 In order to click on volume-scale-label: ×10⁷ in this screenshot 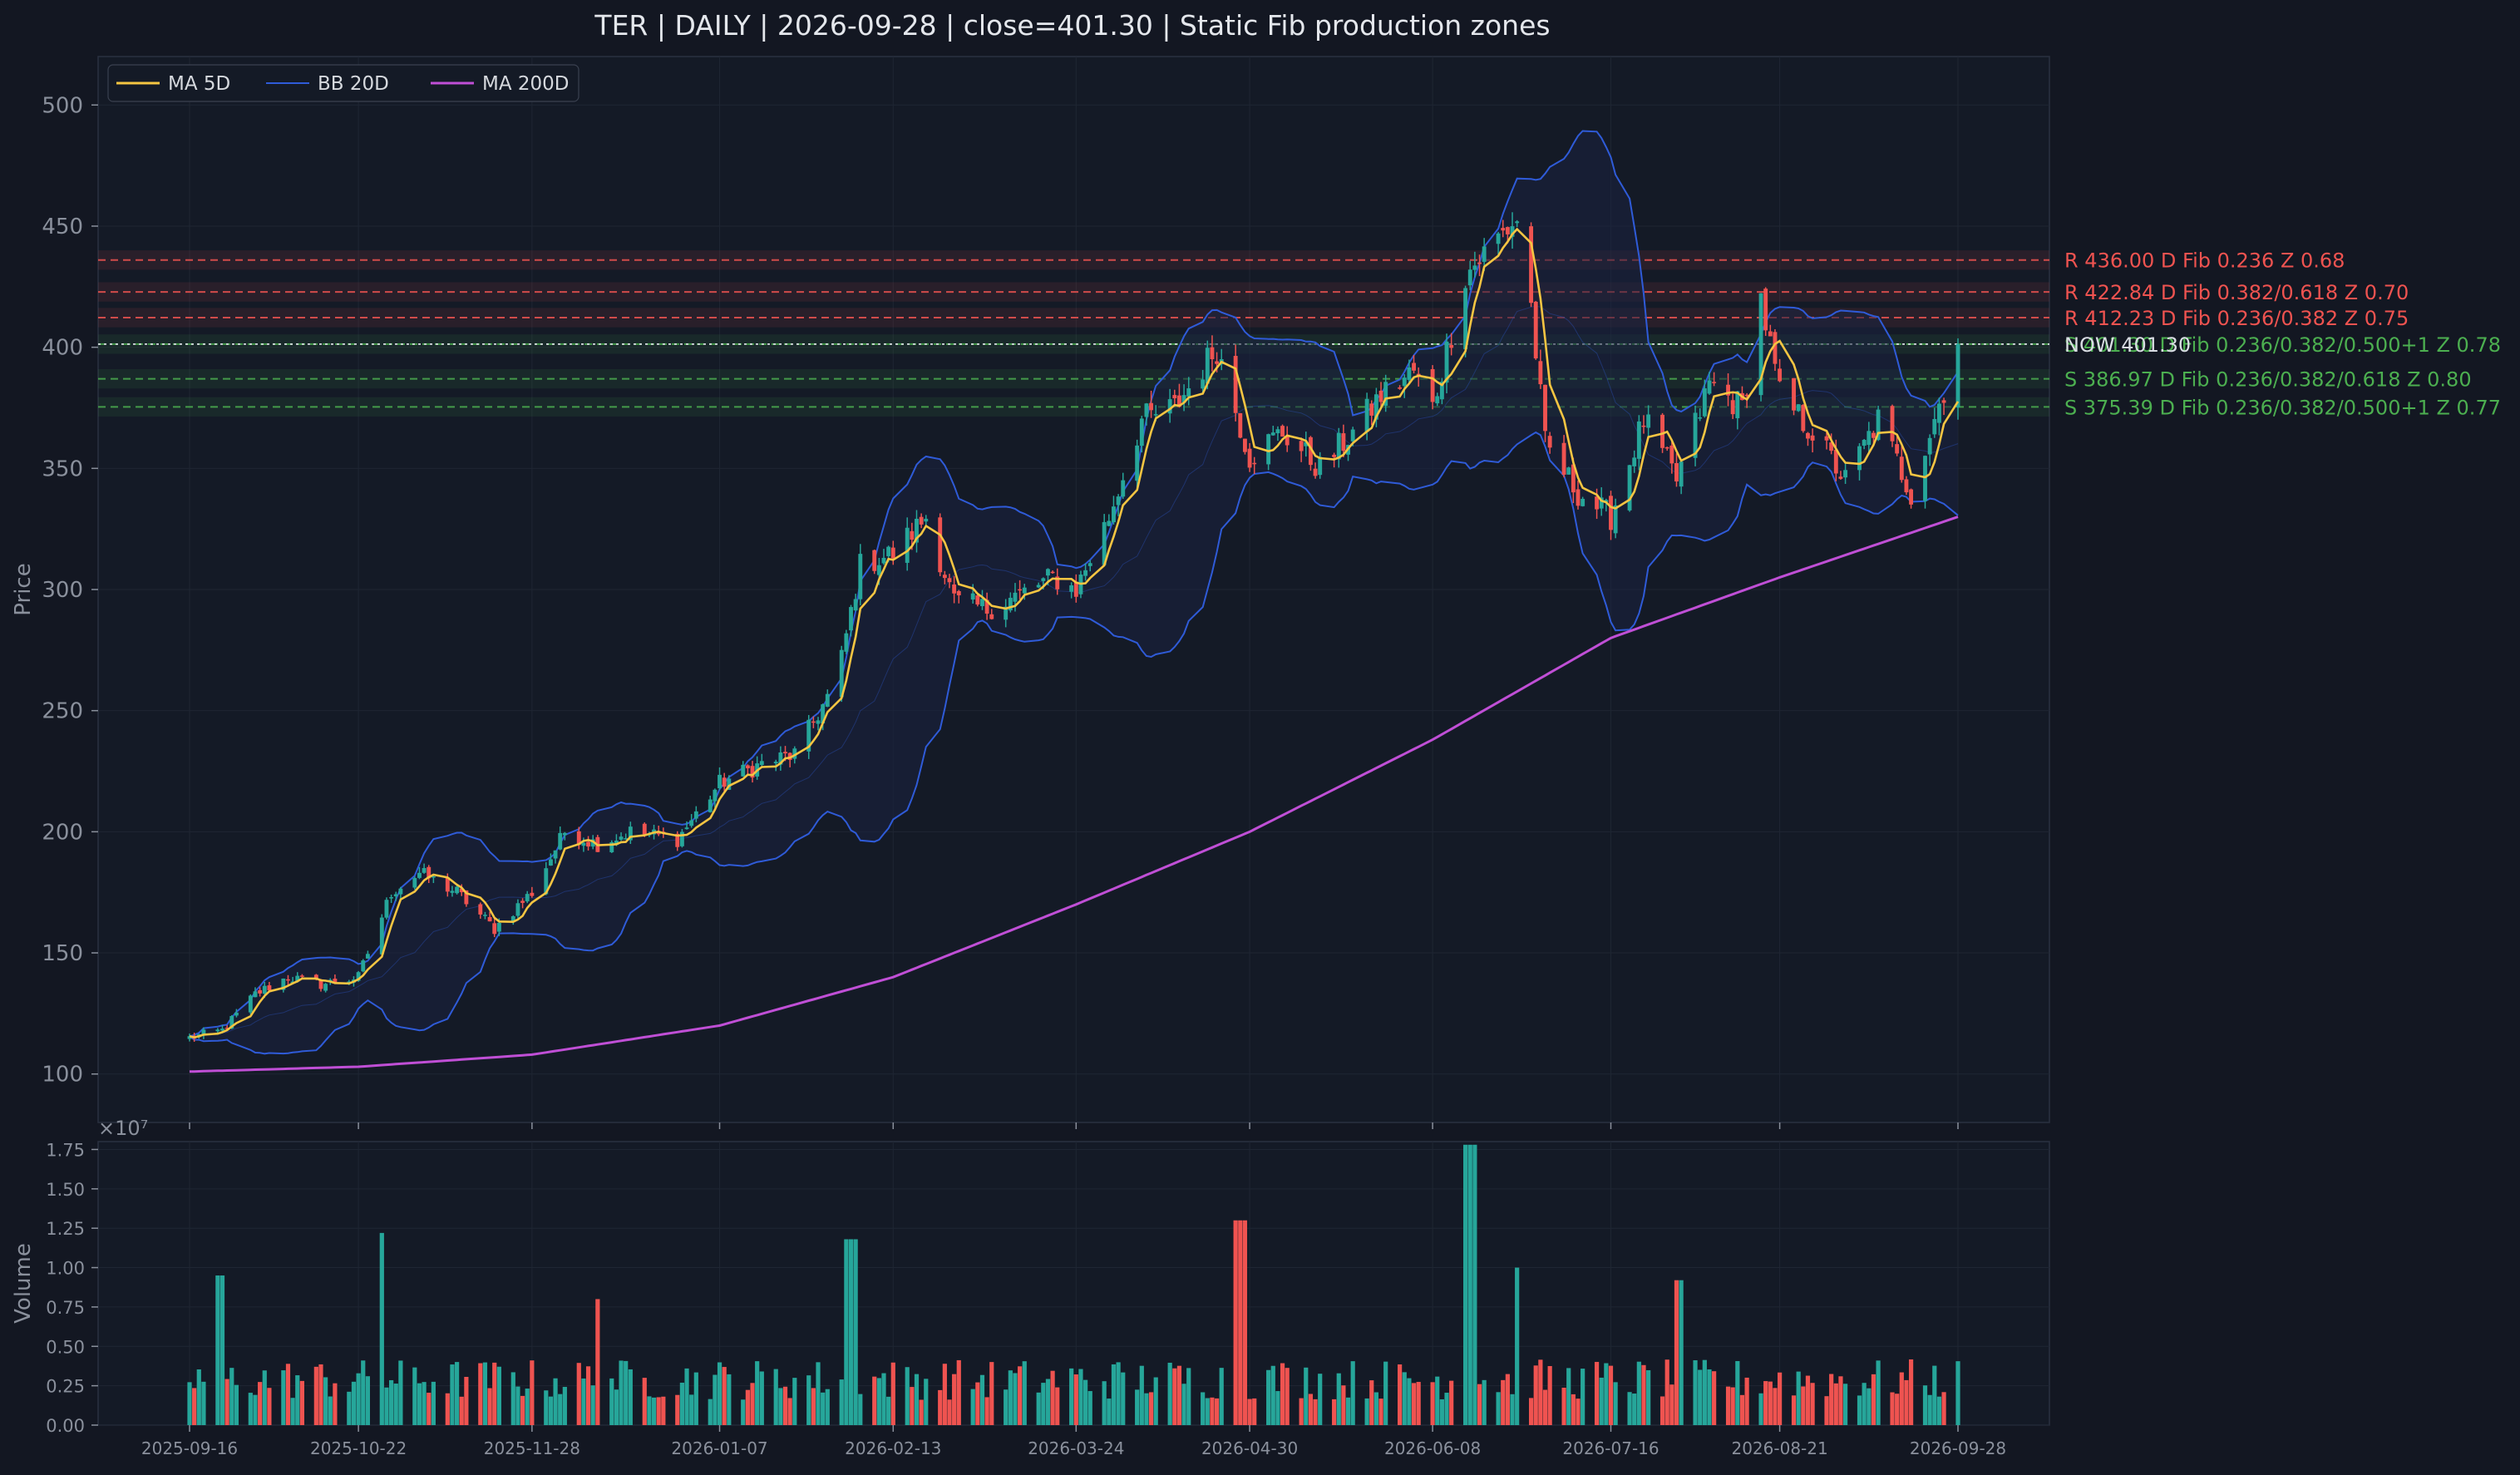, I will do `click(123, 1128)`.